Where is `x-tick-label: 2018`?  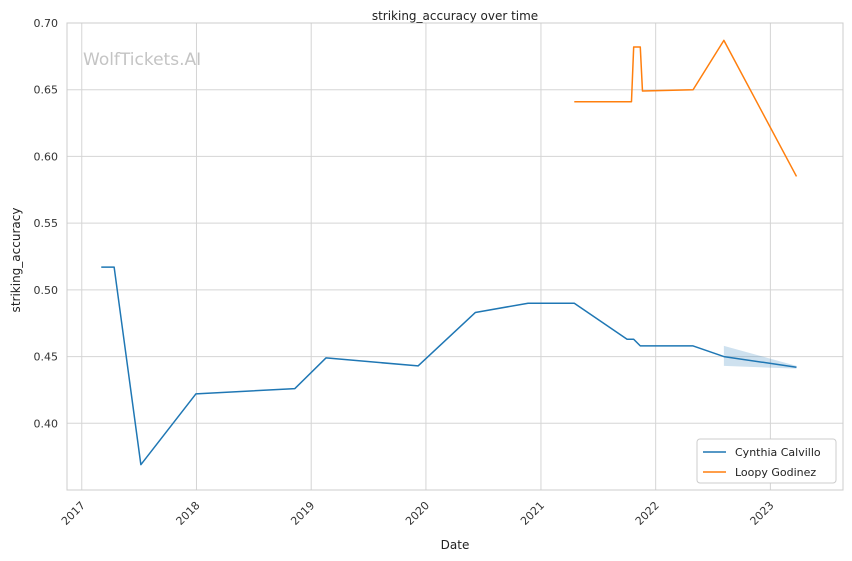 x-tick-label: 2018 is located at coordinates (188, 513).